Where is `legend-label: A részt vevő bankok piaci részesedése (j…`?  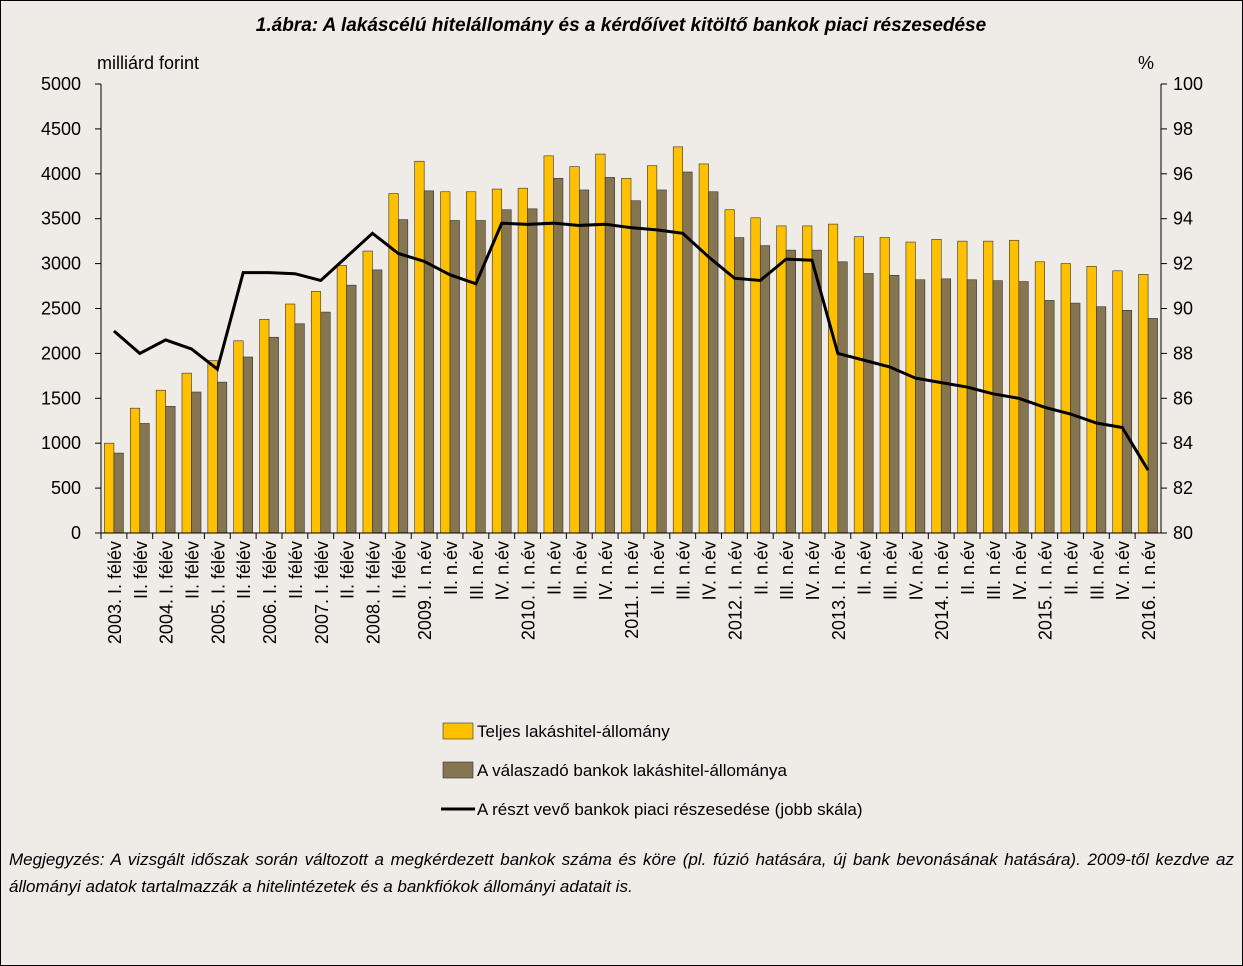
legend-label: A részt vevő bankok piaci részesedése (j… is located at coordinates (670, 809).